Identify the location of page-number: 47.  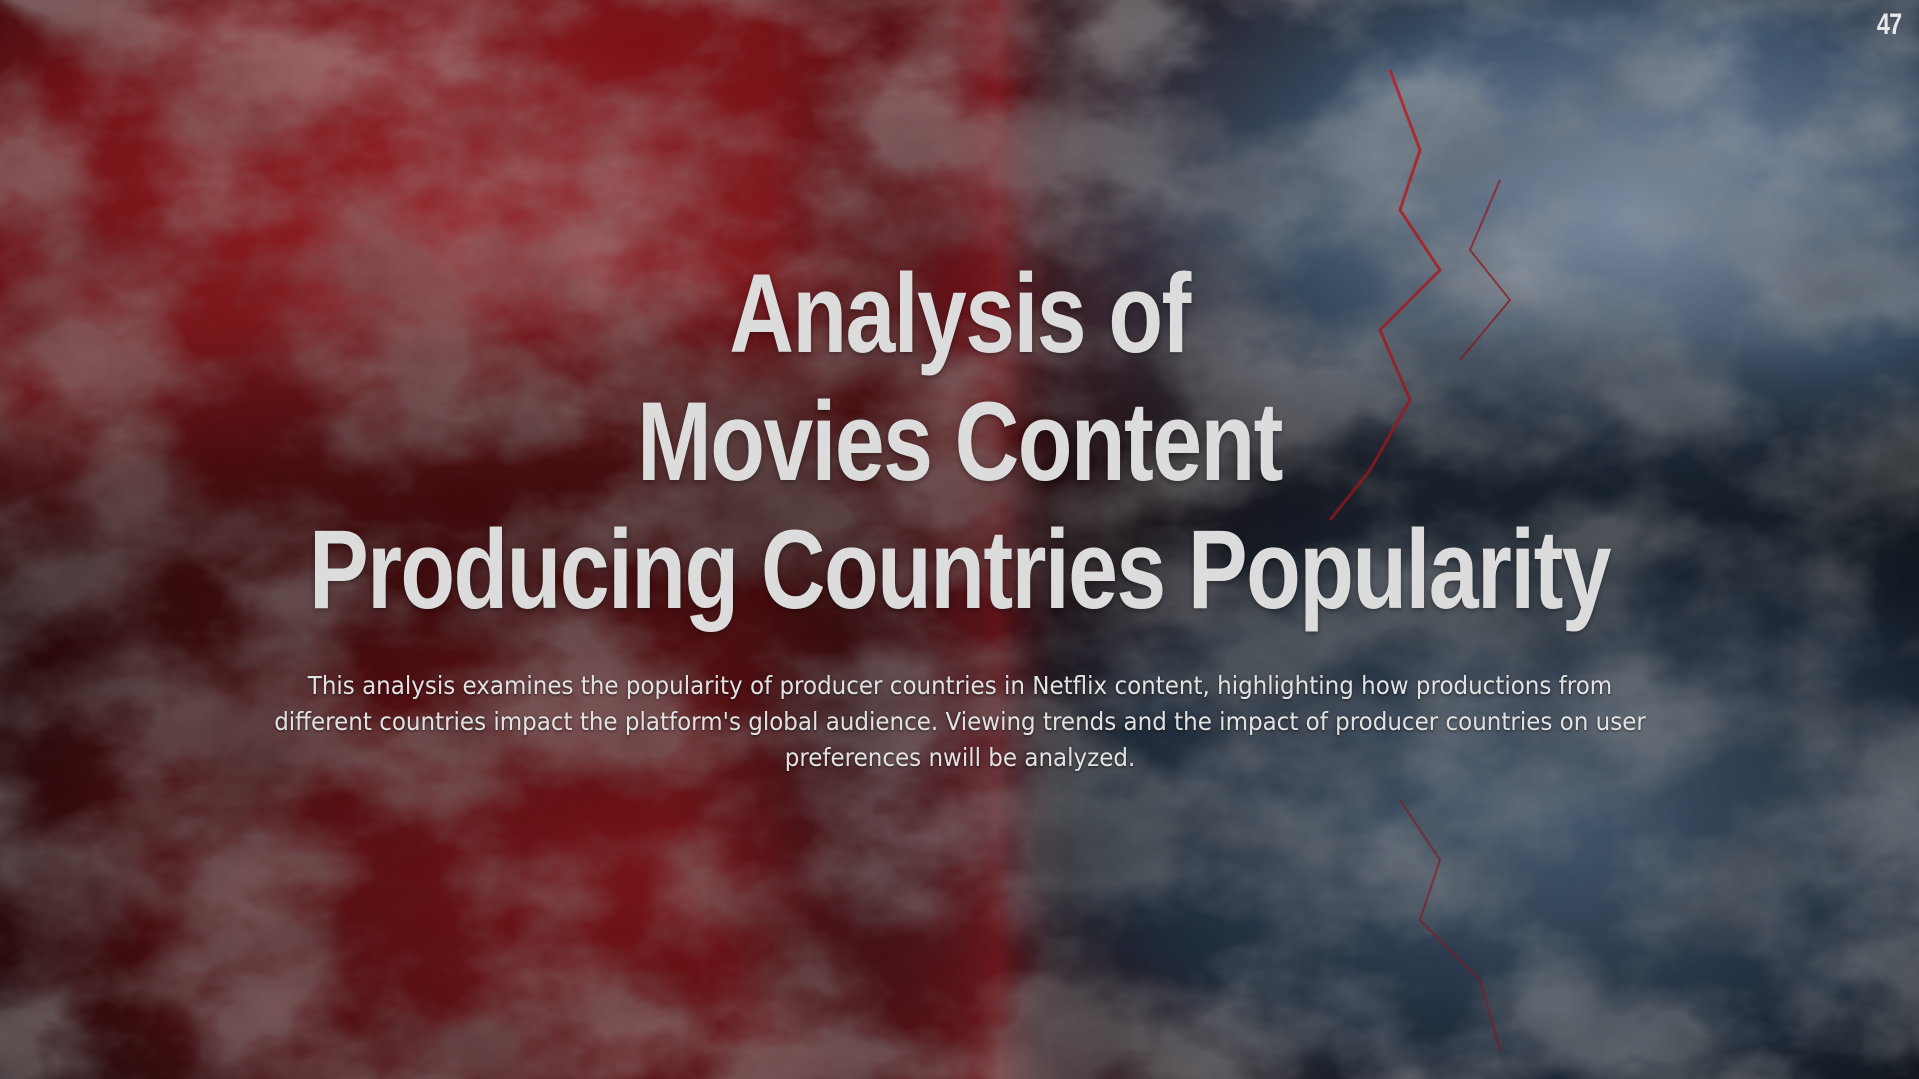
(1889, 24).